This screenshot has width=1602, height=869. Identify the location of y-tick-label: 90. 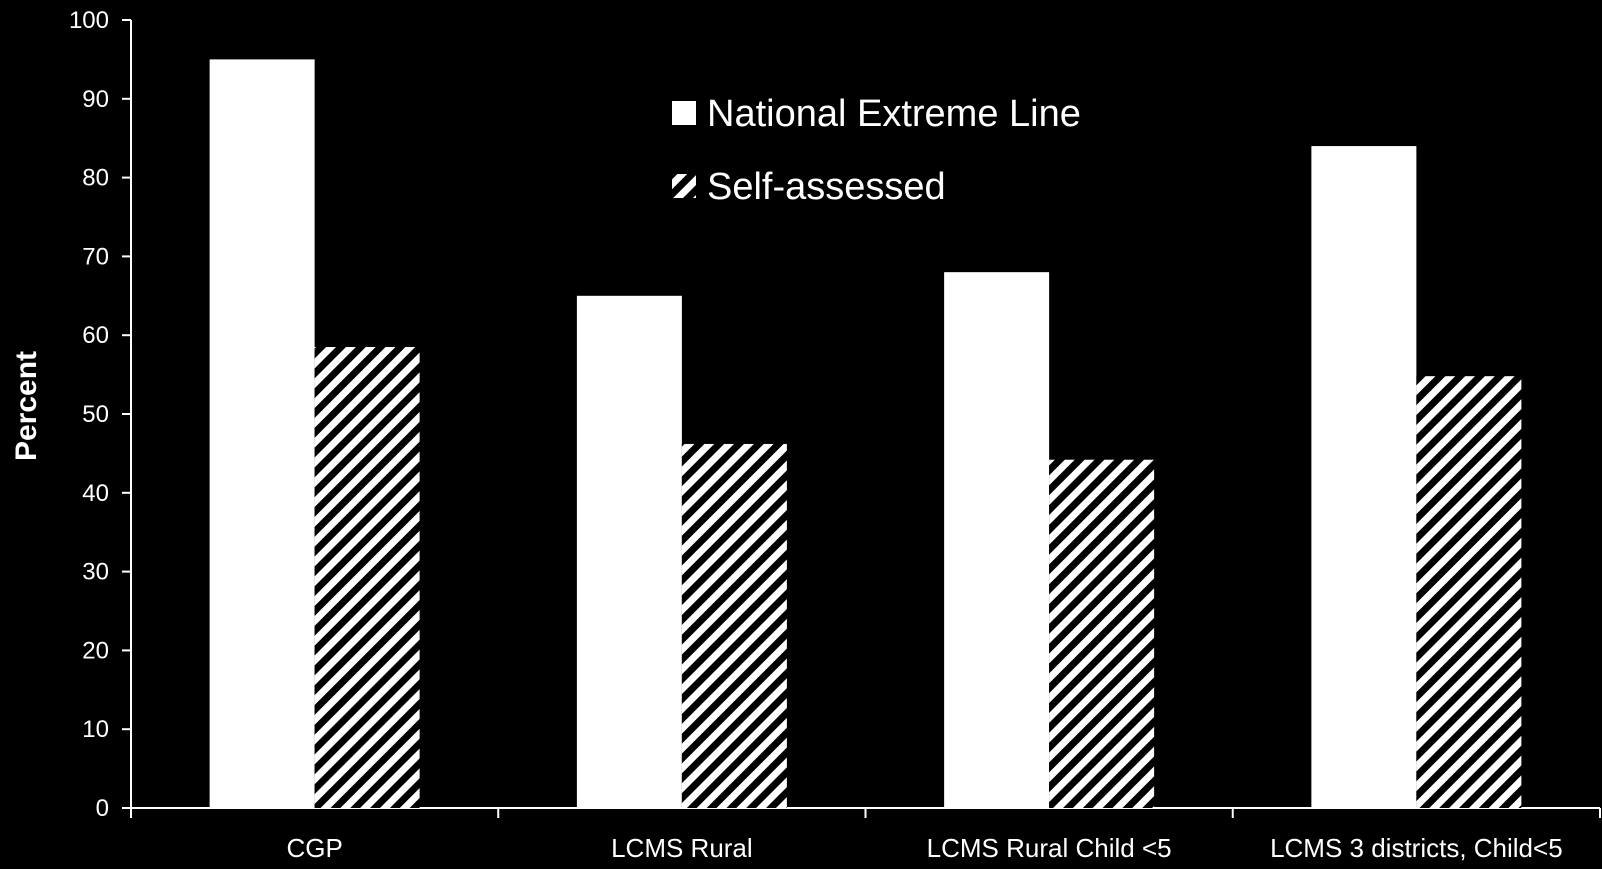
(95, 99).